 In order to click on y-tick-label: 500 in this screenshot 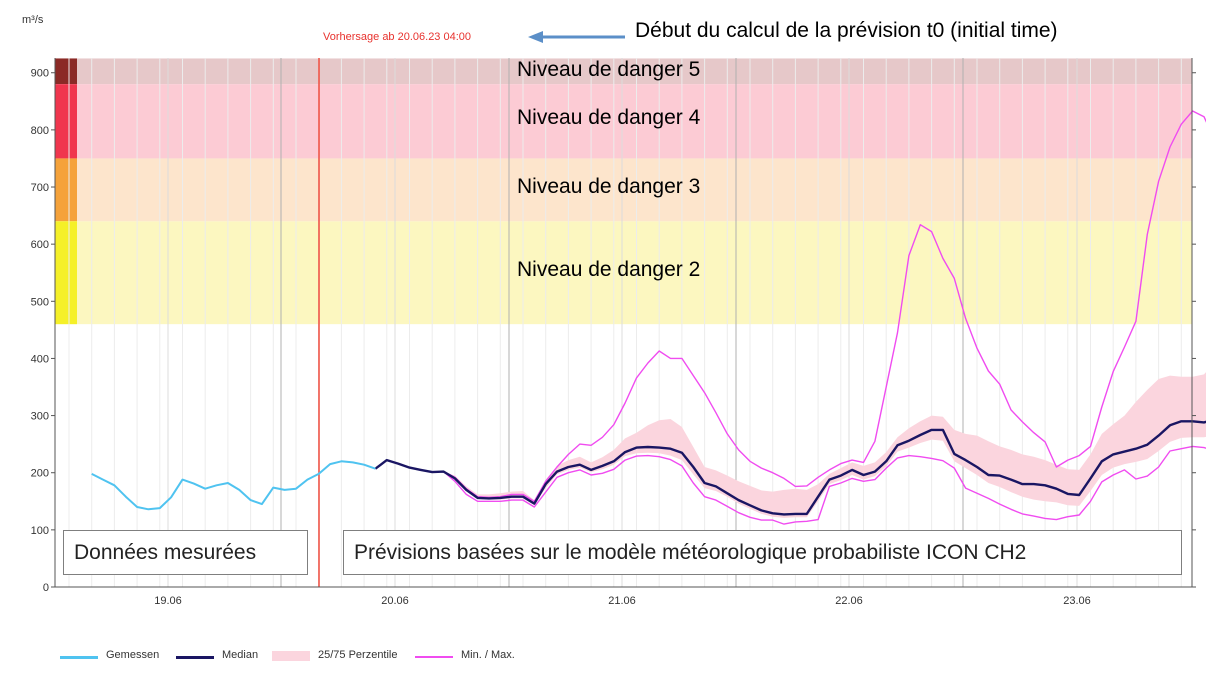, I will do `click(40, 302)`.